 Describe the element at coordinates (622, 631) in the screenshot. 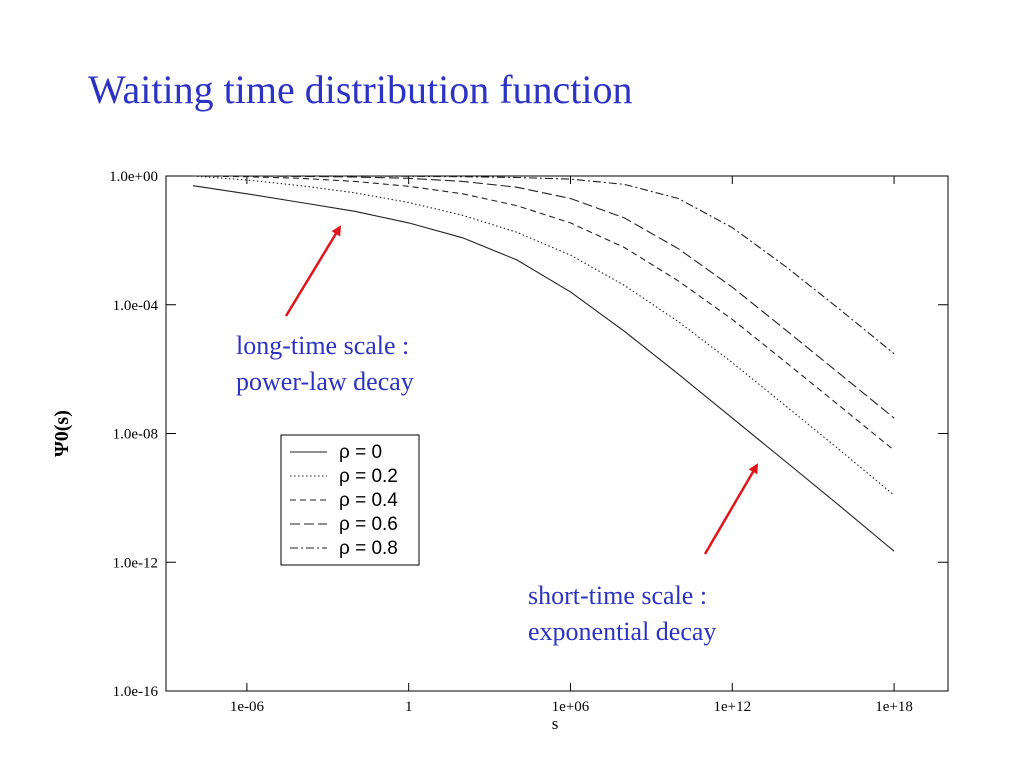

I see `annotation-short-time-line2: exponential decay` at that location.